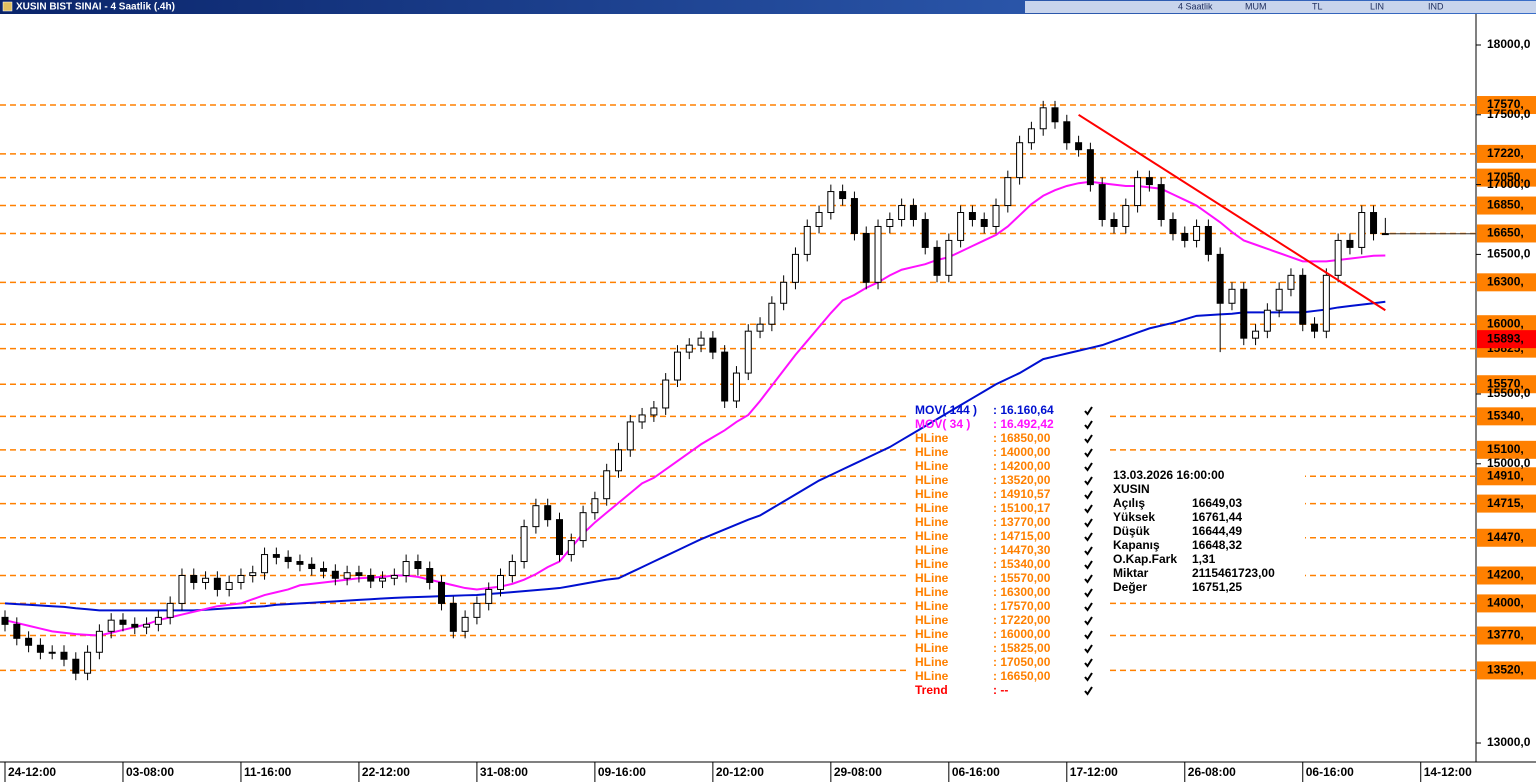 The height and width of the screenshot is (782, 1536). I want to click on hline-label: 17220,, so click(1505, 153).